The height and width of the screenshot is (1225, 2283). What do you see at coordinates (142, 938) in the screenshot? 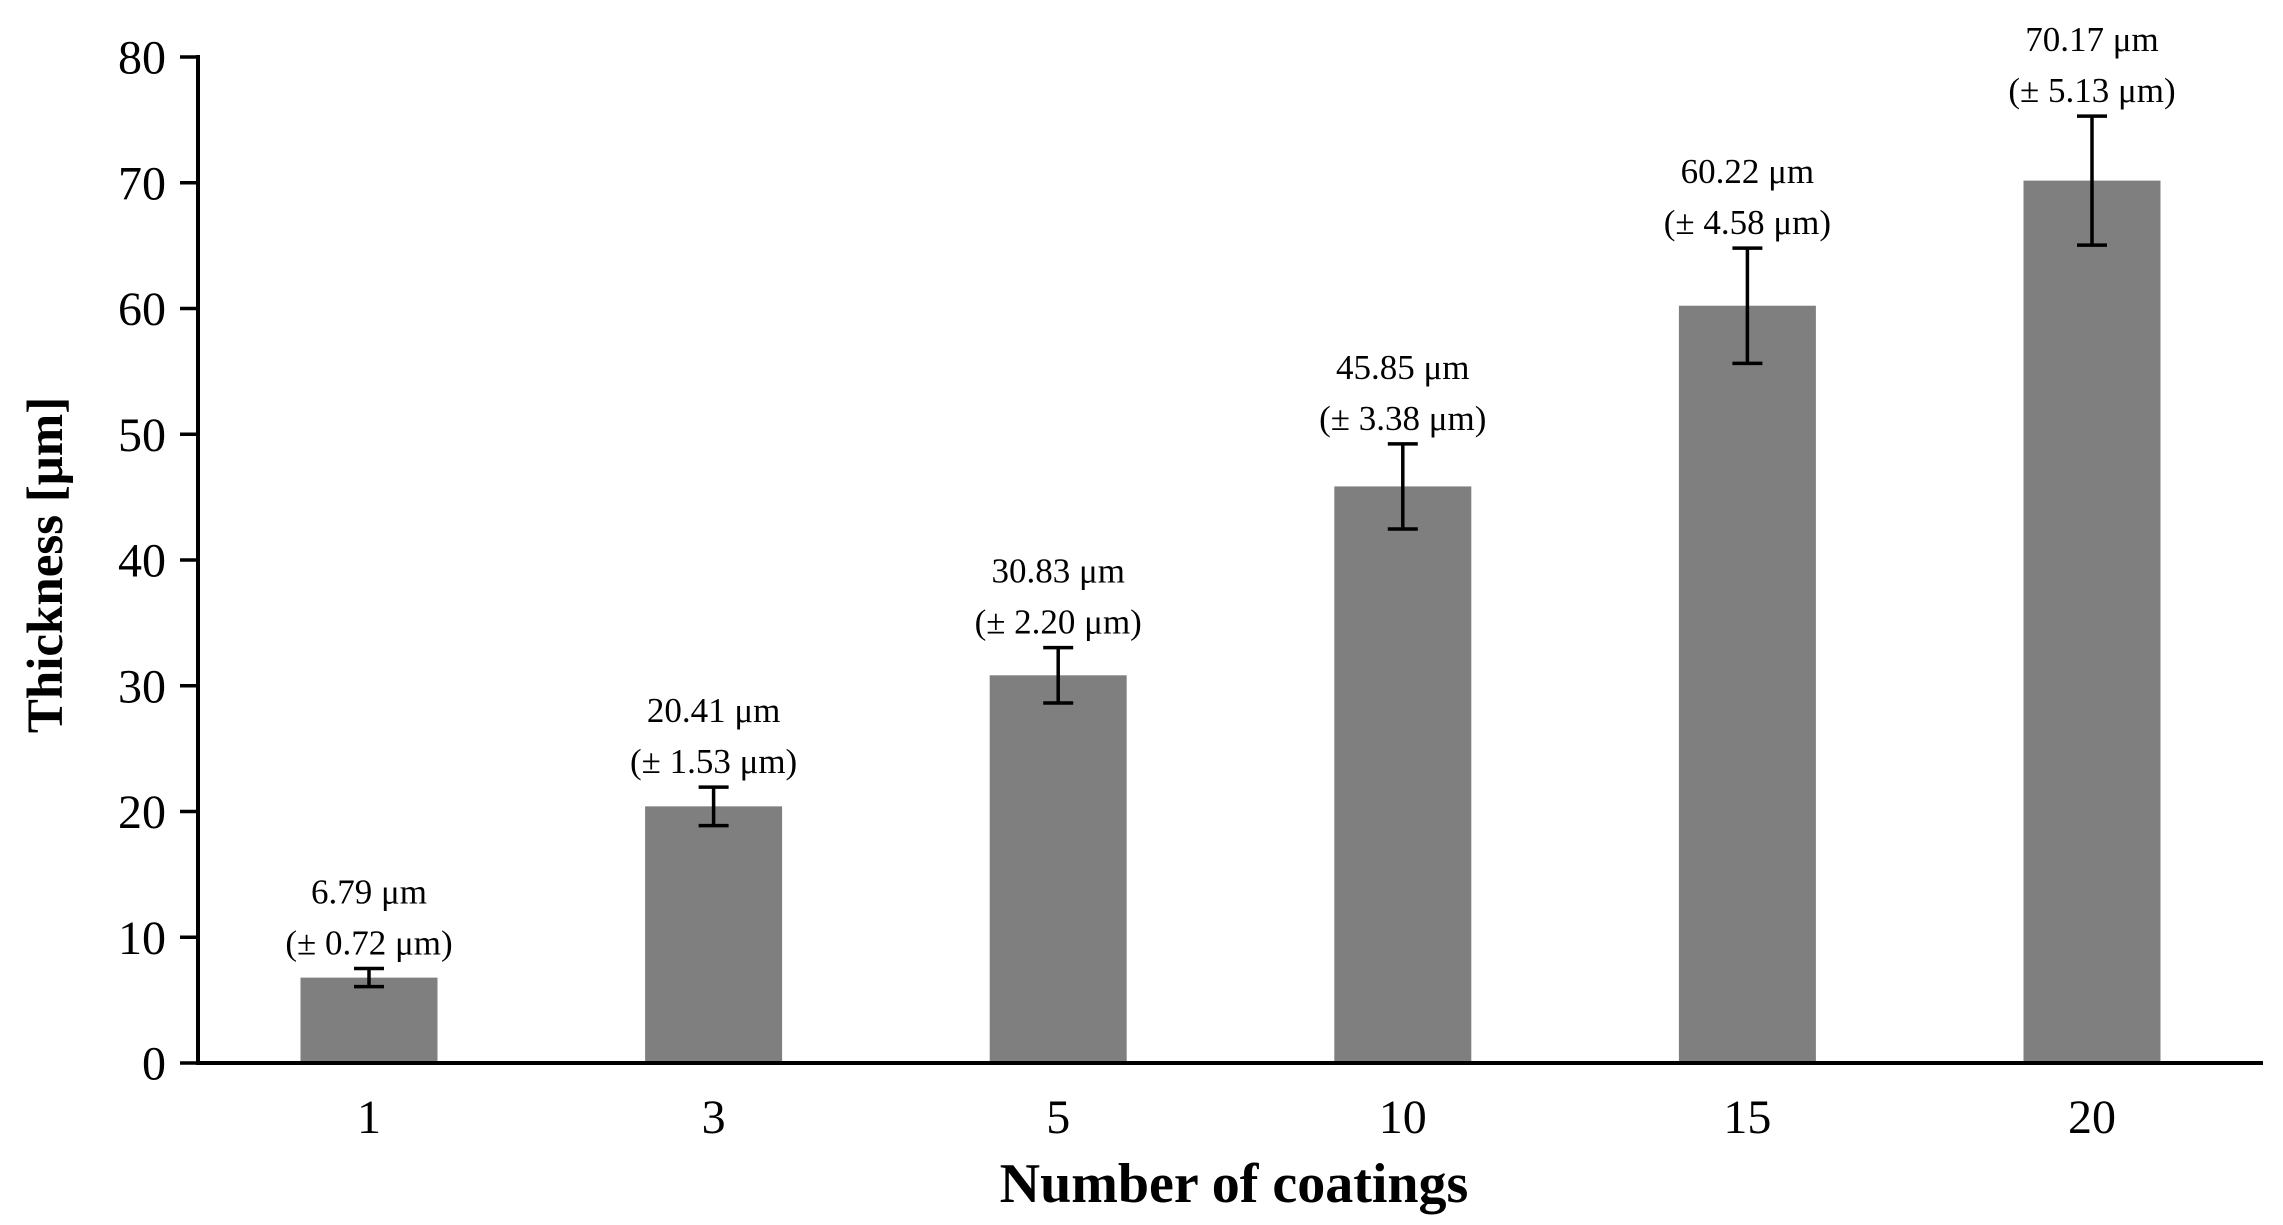
I see `y-tick-label: 10` at bounding box center [142, 938].